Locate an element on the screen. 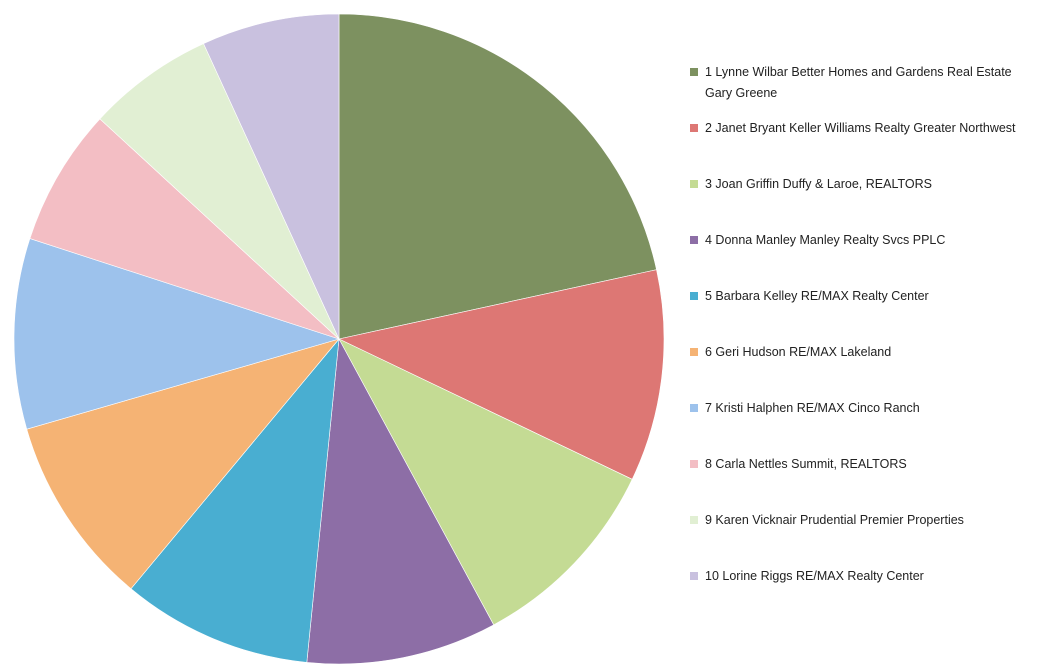 The image size is (1040, 667). legend-item-6: 6 Geri Hudson RE/MAX Lakeland is located at coordinates (862, 352).